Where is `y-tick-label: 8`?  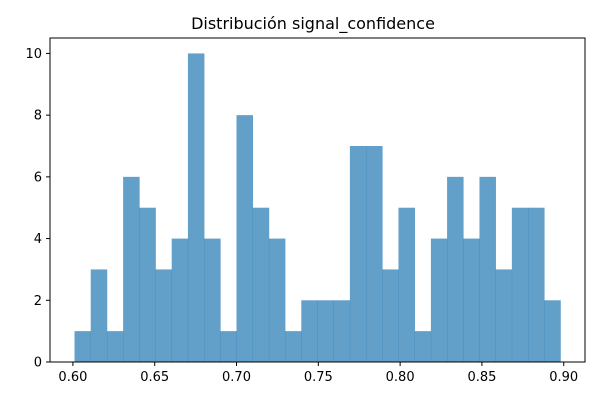 y-tick-label: 8 is located at coordinates (38, 116).